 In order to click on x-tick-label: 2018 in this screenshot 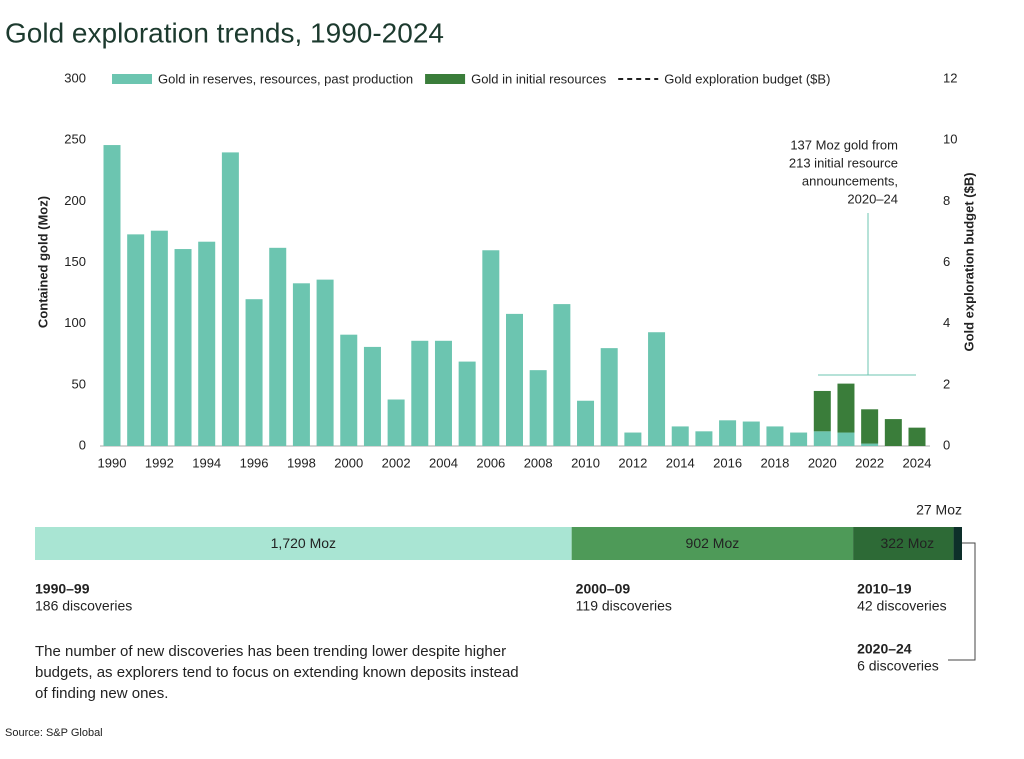, I will do `click(774, 462)`.